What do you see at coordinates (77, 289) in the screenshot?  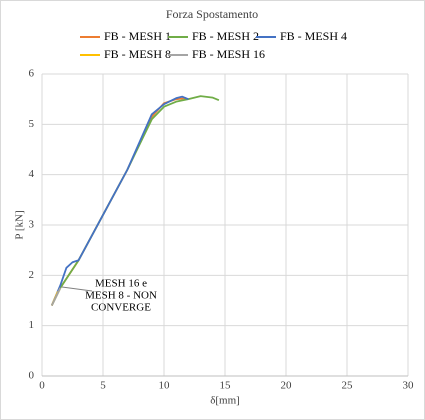 I see `annotation-leader` at bounding box center [77, 289].